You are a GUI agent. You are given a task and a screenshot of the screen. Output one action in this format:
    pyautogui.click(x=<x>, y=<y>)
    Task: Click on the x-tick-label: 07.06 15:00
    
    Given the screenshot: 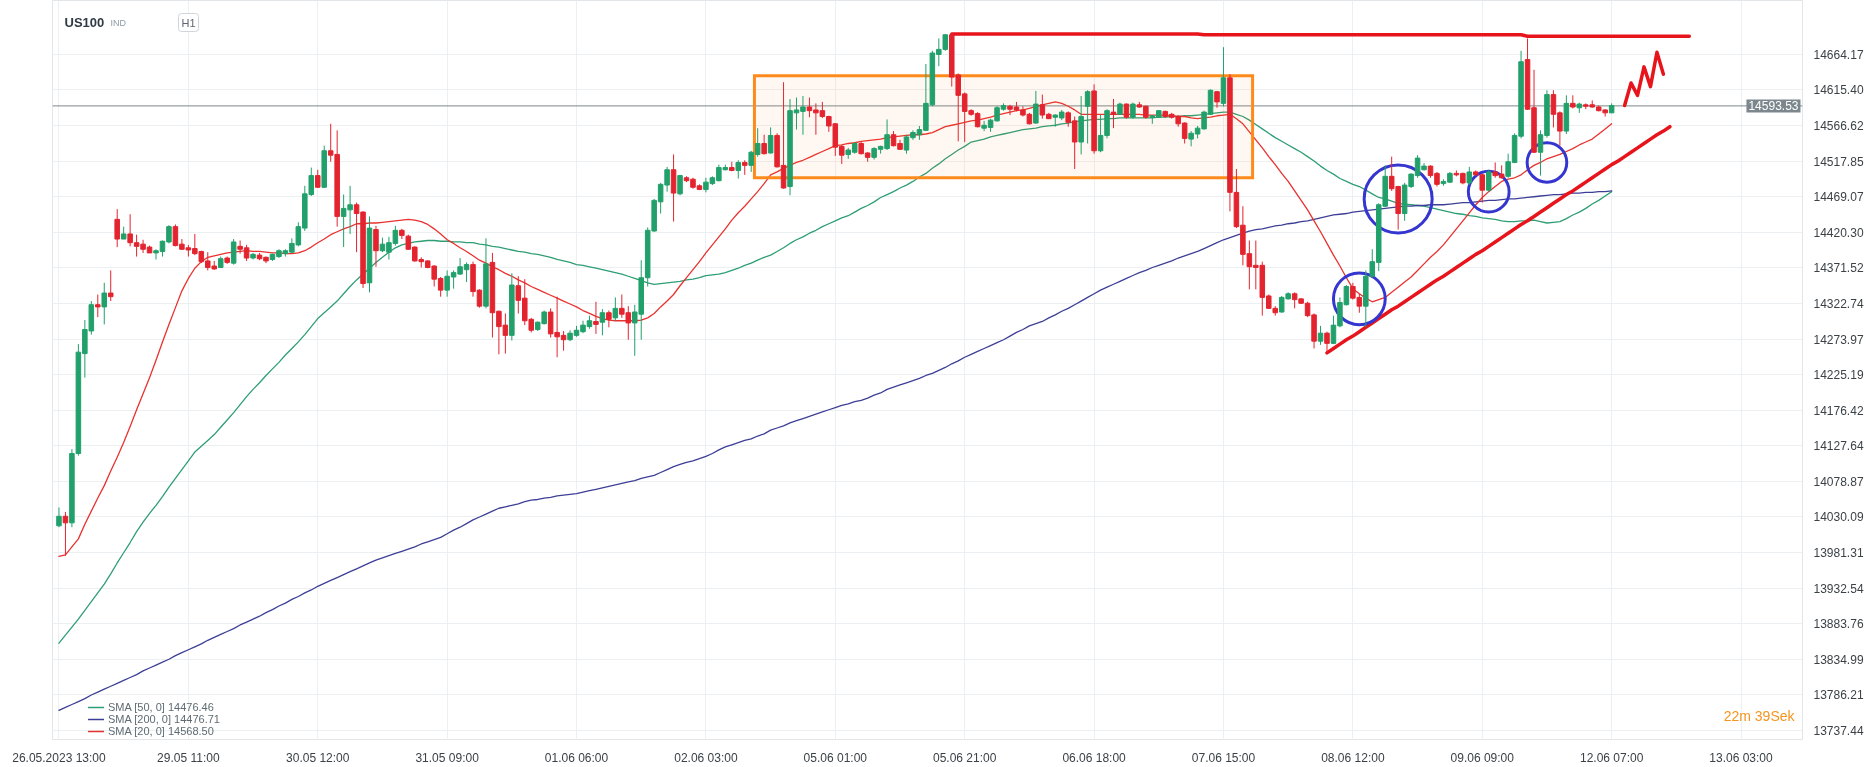 What is the action you would take?
    pyautogui.click(x=1223, y=757)
    